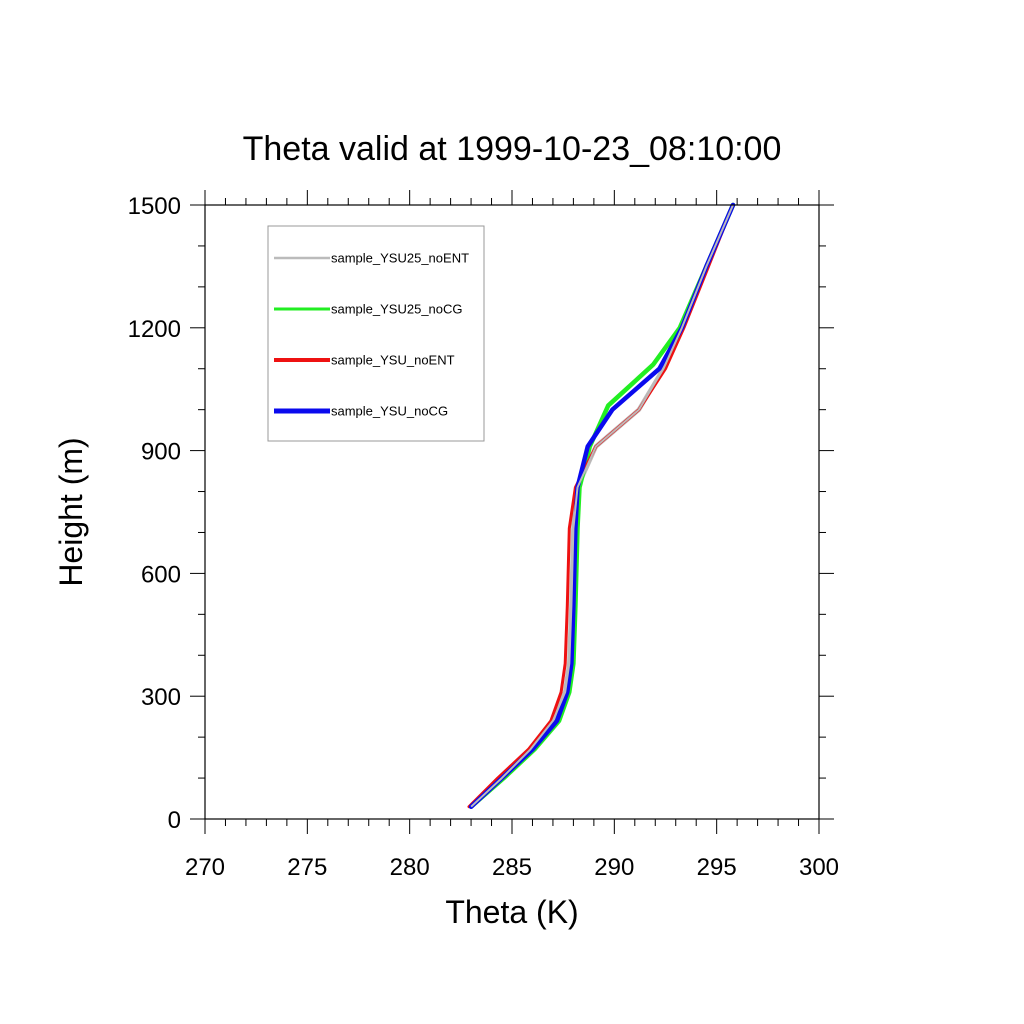 This screenshot has height=1024, width=1024. I want to click on y-tick-label: 600, so click(161, 574).